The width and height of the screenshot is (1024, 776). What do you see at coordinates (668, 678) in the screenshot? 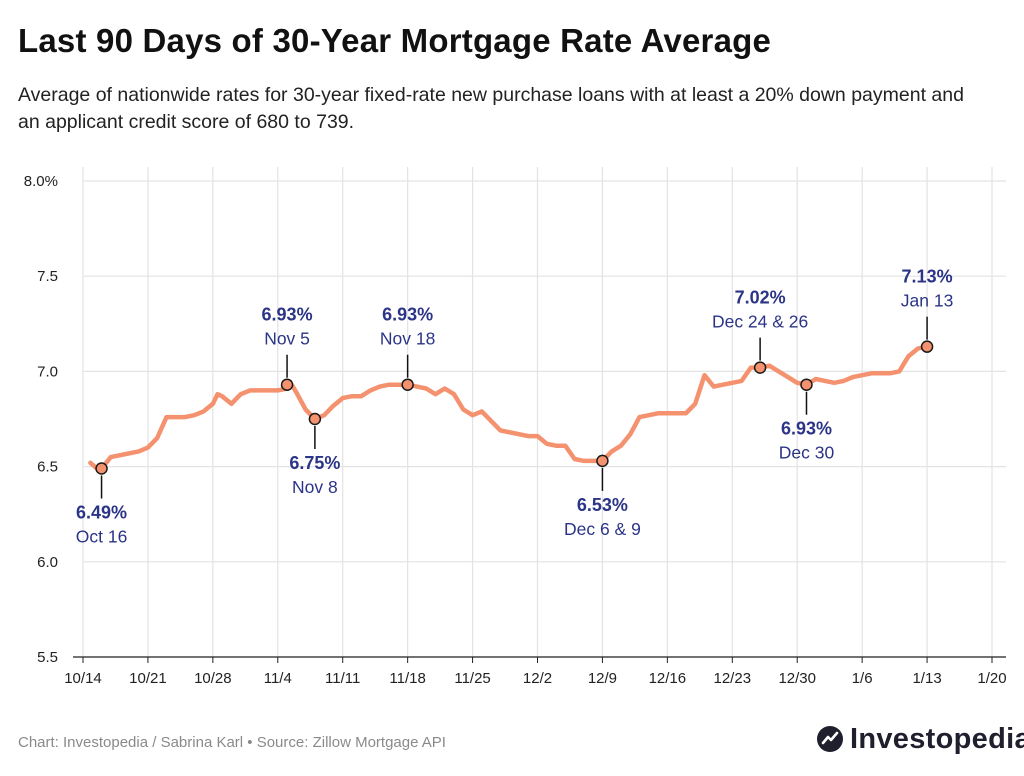
I see `x-tick-label: 12/16` at bounding box center [668, 678].